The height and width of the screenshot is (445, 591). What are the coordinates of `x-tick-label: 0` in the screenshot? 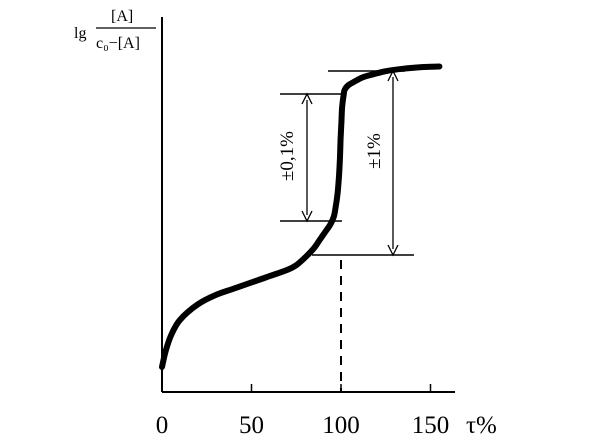 It's located at (162, 425).